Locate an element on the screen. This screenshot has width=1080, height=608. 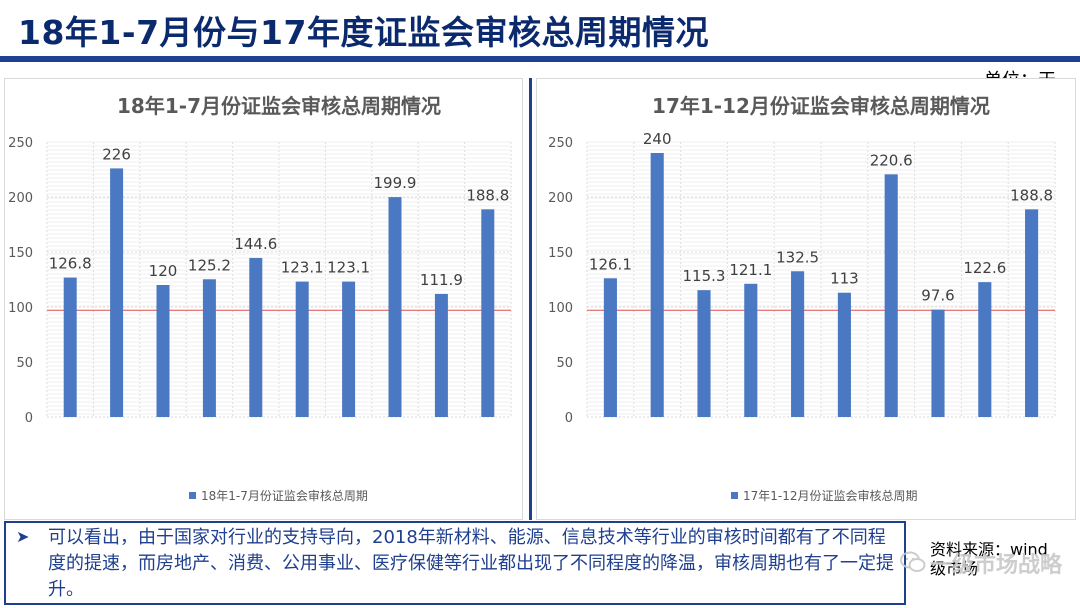
panel-divider is located at coordinates (530, 299).